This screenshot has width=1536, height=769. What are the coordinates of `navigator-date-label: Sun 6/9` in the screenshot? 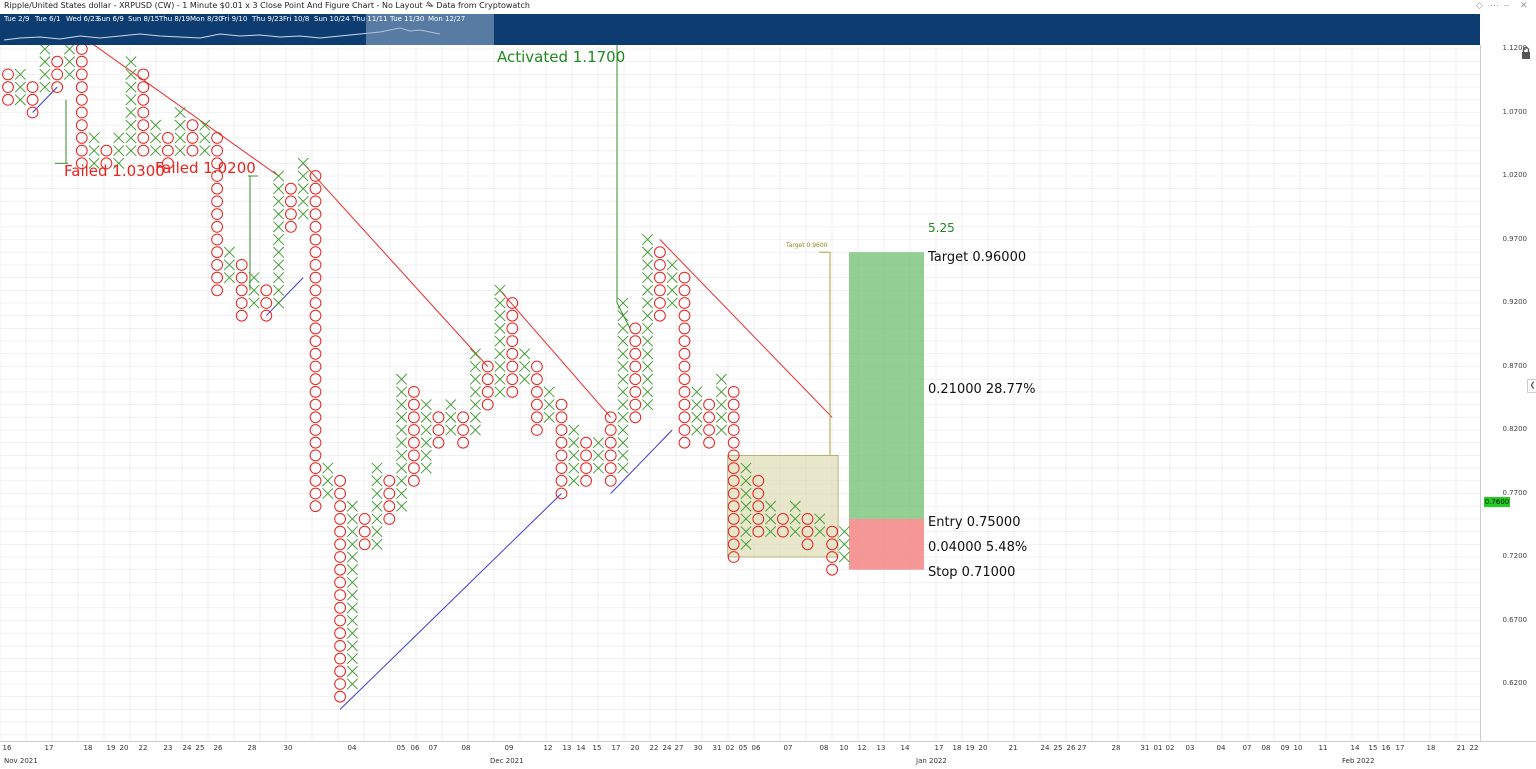 It's located at (110, 19).